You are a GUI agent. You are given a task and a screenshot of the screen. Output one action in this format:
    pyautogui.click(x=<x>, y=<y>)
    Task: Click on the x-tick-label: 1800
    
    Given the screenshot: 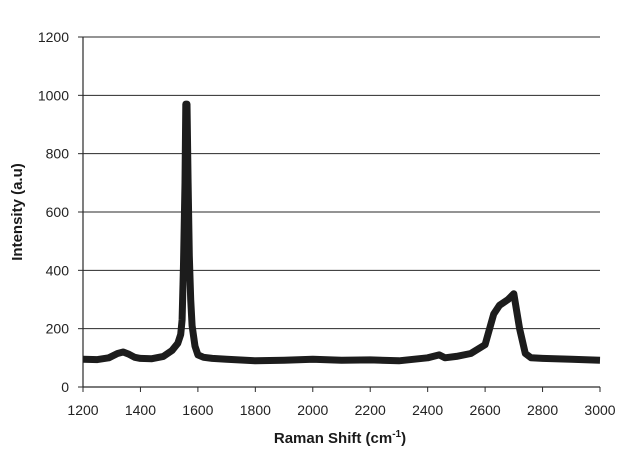 What is the action you would take?
    pyautogui.click(x=255, y=410)
    